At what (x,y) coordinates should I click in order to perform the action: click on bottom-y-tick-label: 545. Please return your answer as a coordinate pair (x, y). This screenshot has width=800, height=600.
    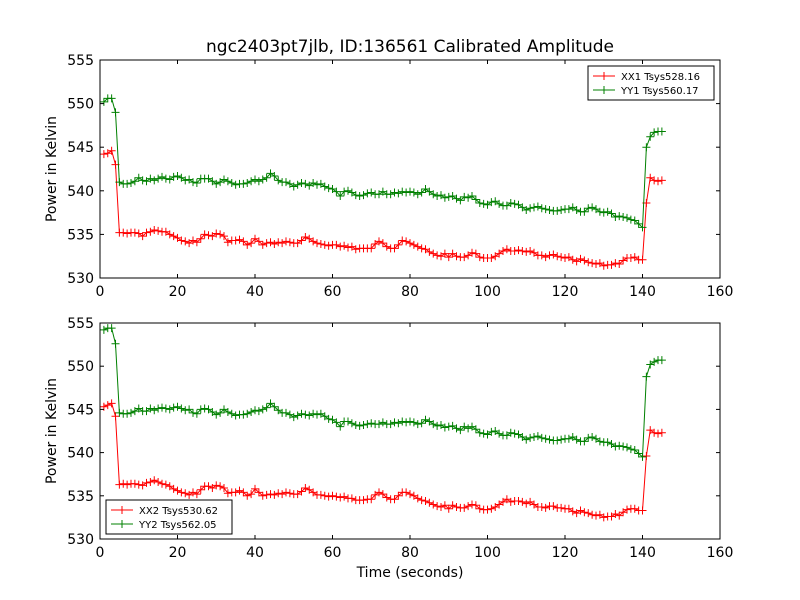
    Looking at the image, I should click on (80, 410).